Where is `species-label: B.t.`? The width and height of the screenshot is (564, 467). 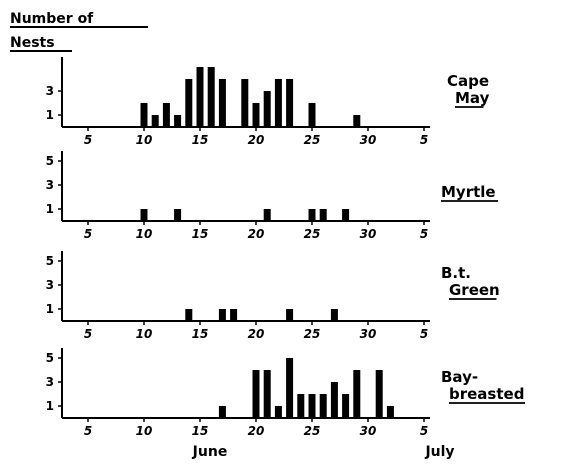
species-label: B.t. is located at coordinates (456, 273).